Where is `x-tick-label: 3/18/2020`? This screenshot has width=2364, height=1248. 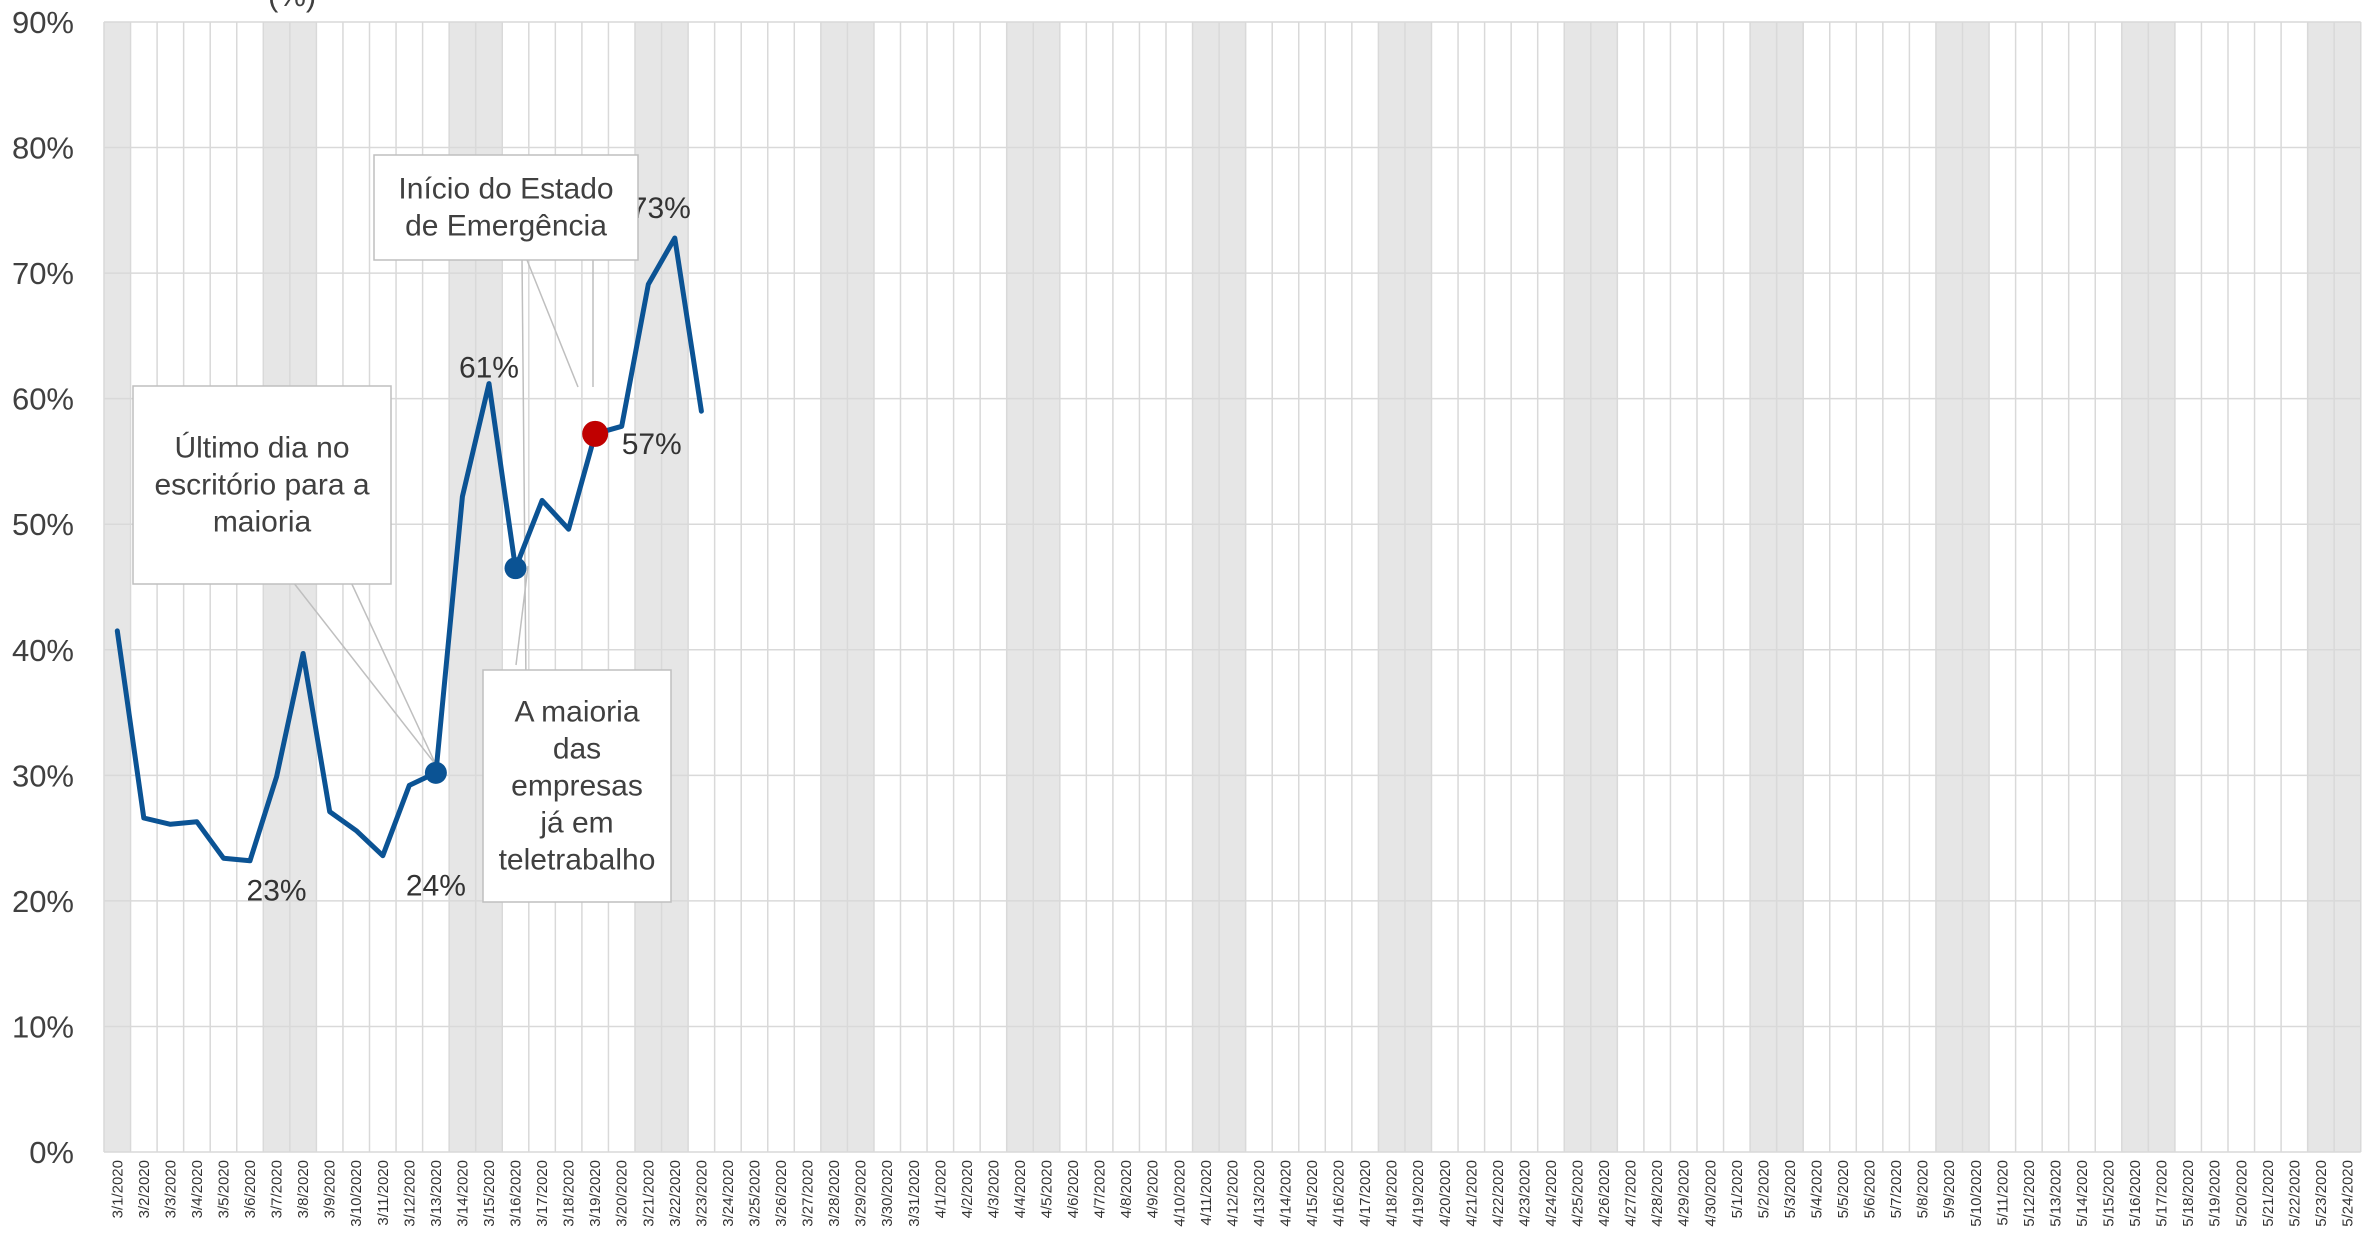
x-tick-label: 3/18/2020 is located at coordinates (569, 1193).